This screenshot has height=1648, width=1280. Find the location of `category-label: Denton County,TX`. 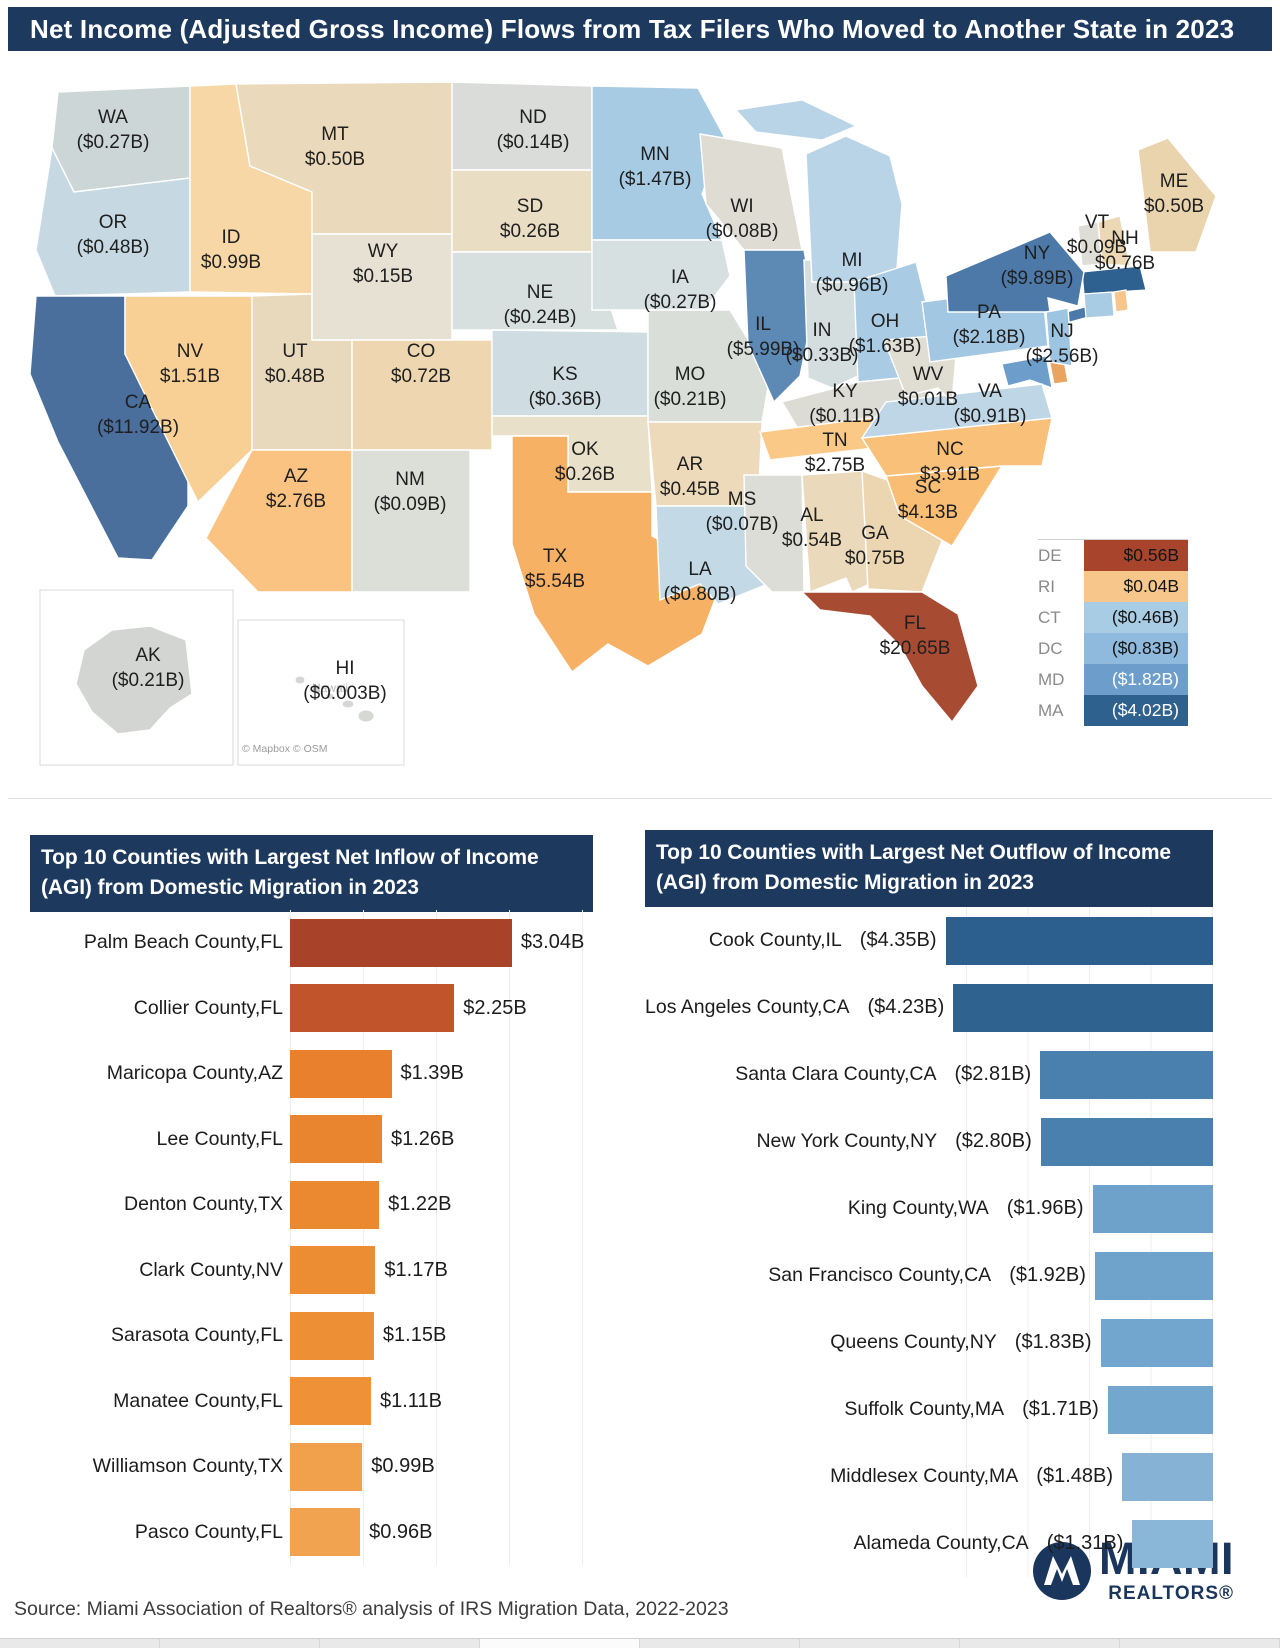

category-label: Denton County,TX is located at coordinates (203, 1204).